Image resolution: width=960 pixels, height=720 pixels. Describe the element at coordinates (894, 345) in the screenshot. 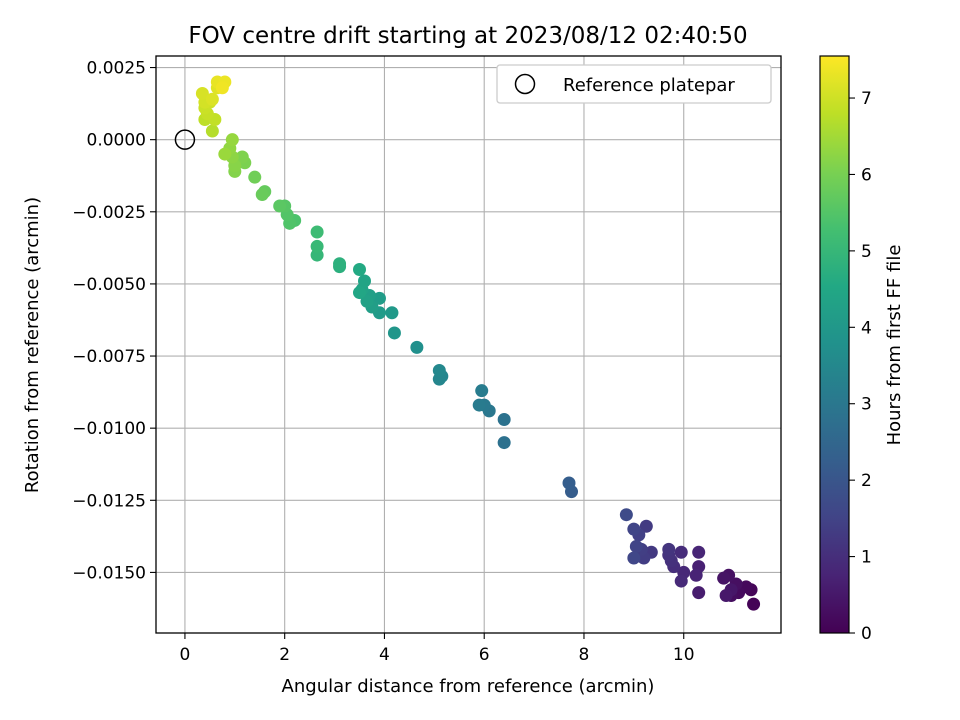

I see `colorbar-label: Hours from first FF file` at that location.